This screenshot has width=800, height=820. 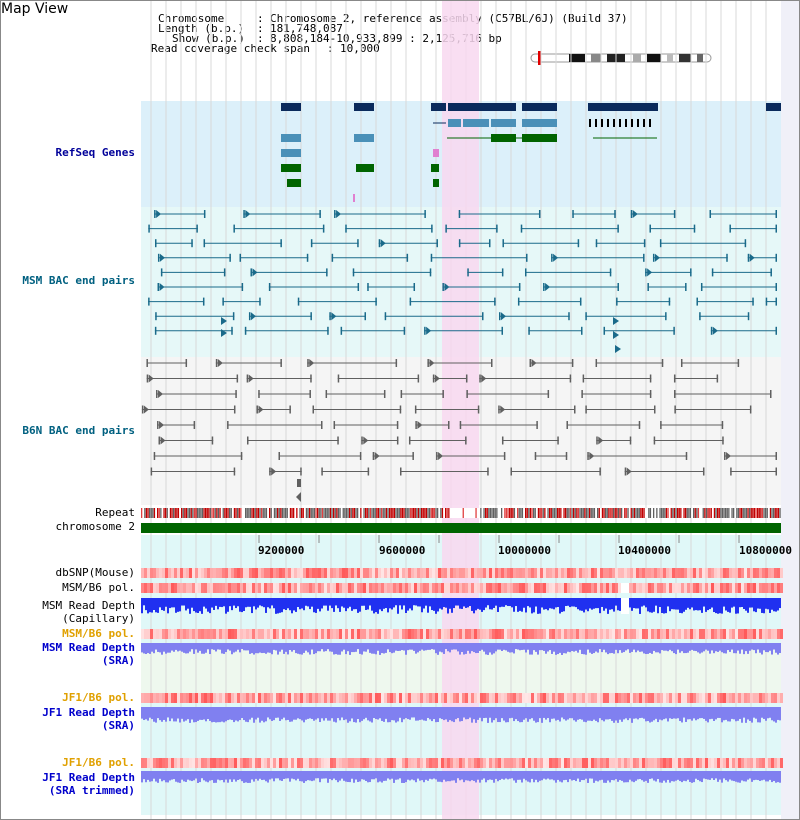 What do you see at coordinates (621, 59) in the screenshot?
I see `chromosome-ideogram` at bounding box center [621, 59].